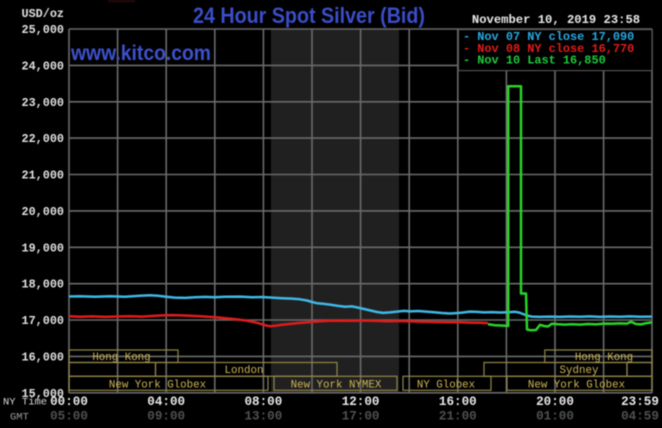 This screenshot has width=662, height=428. I want to click on svg-text: 15,000, so click(43, 394).